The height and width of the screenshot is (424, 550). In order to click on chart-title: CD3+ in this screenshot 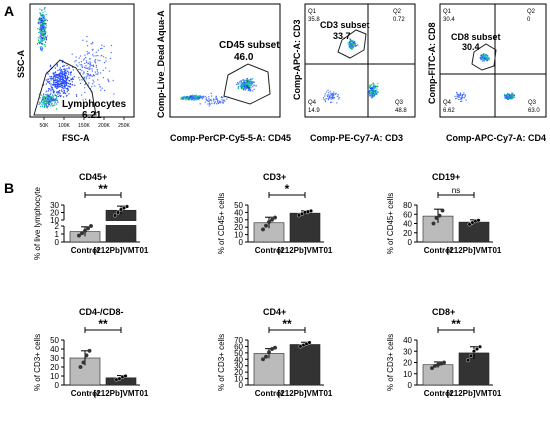, I will do `click(274, 177)`.